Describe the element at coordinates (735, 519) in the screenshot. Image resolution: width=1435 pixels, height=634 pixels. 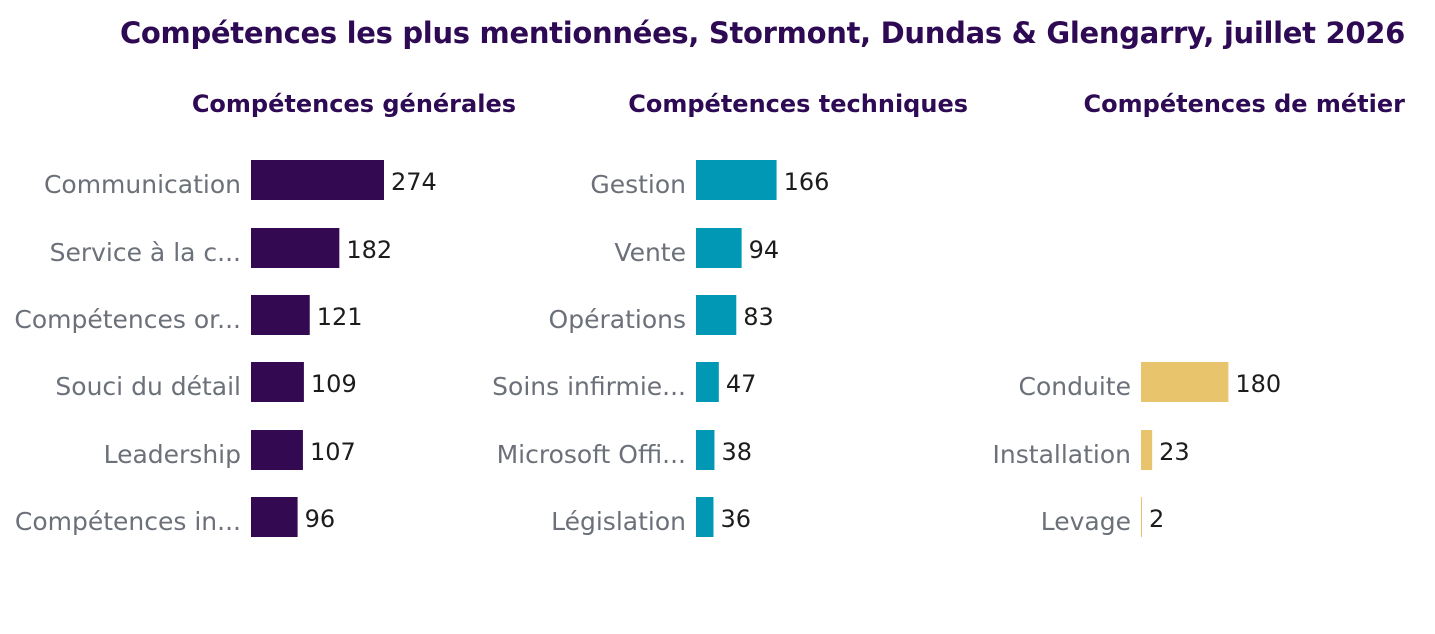
I see `value-label: 36` at that location.